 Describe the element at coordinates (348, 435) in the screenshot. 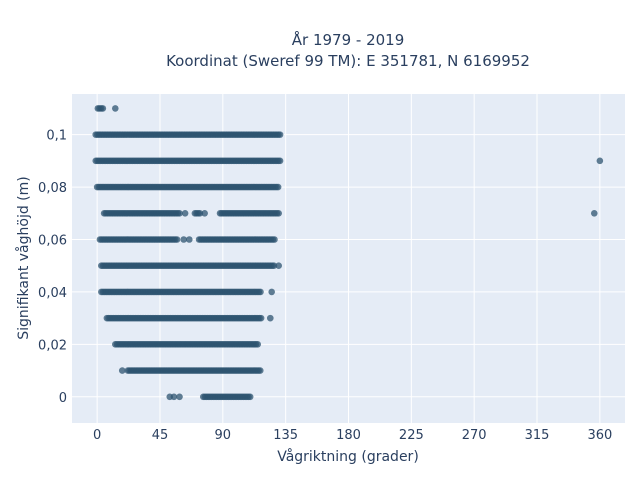

I see `x-tick-label: 180` at that location.